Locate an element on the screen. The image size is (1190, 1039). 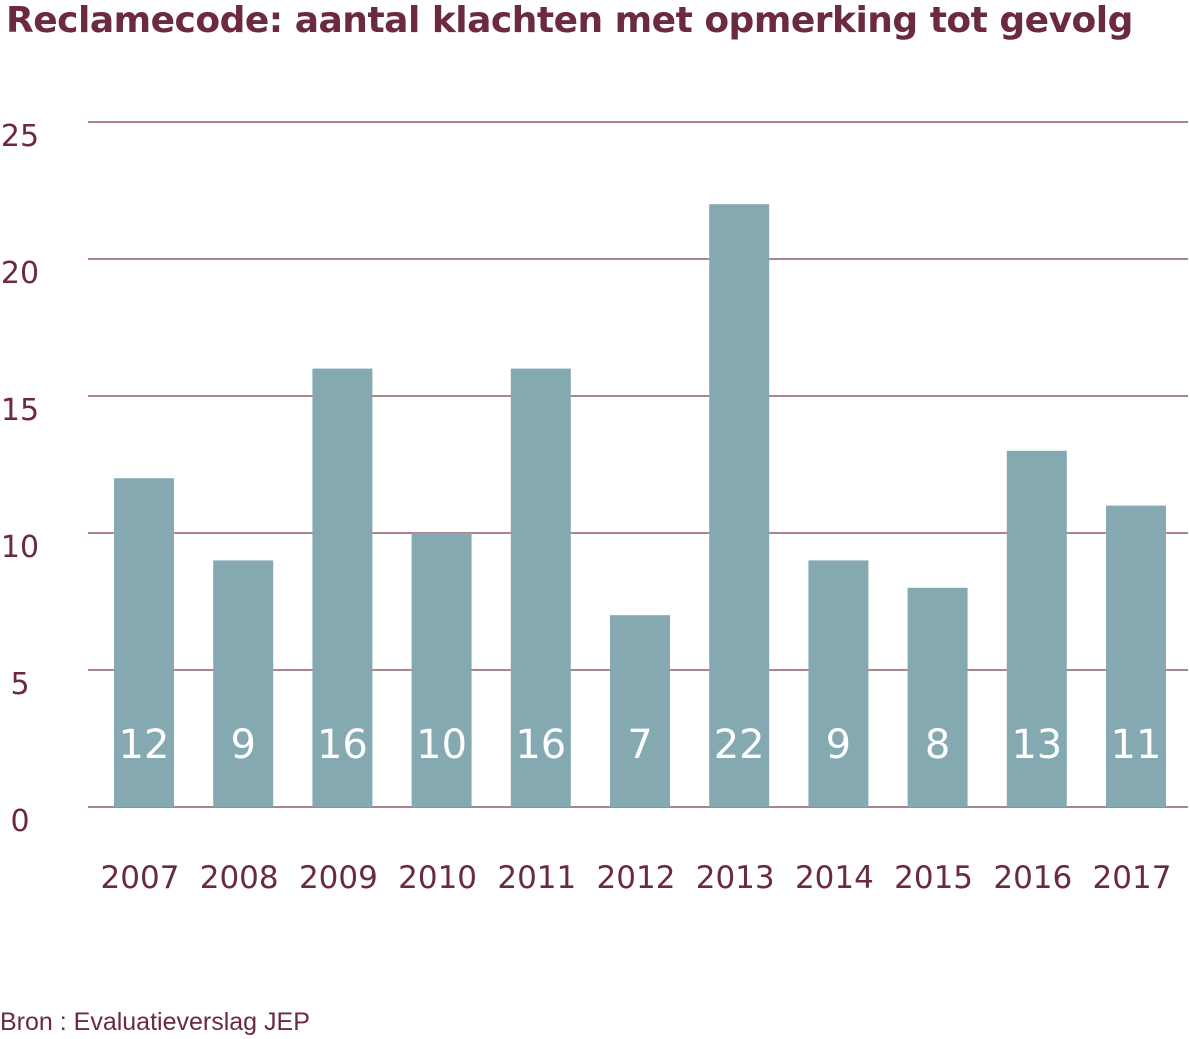
x-tick-label-2013: 2013 is located at coordinates (735, 878).